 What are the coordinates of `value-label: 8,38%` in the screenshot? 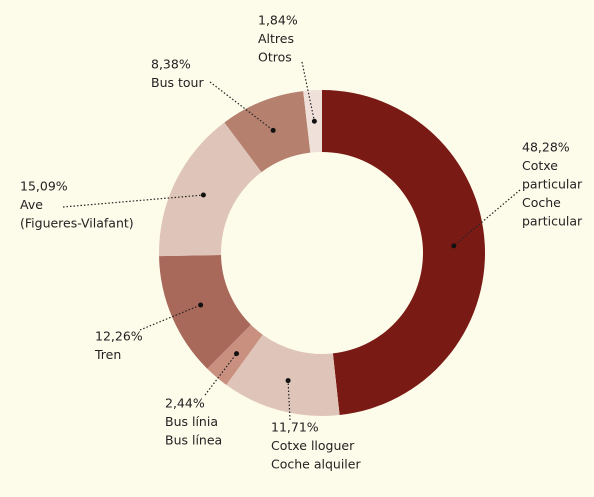 It's located at (171, 64).